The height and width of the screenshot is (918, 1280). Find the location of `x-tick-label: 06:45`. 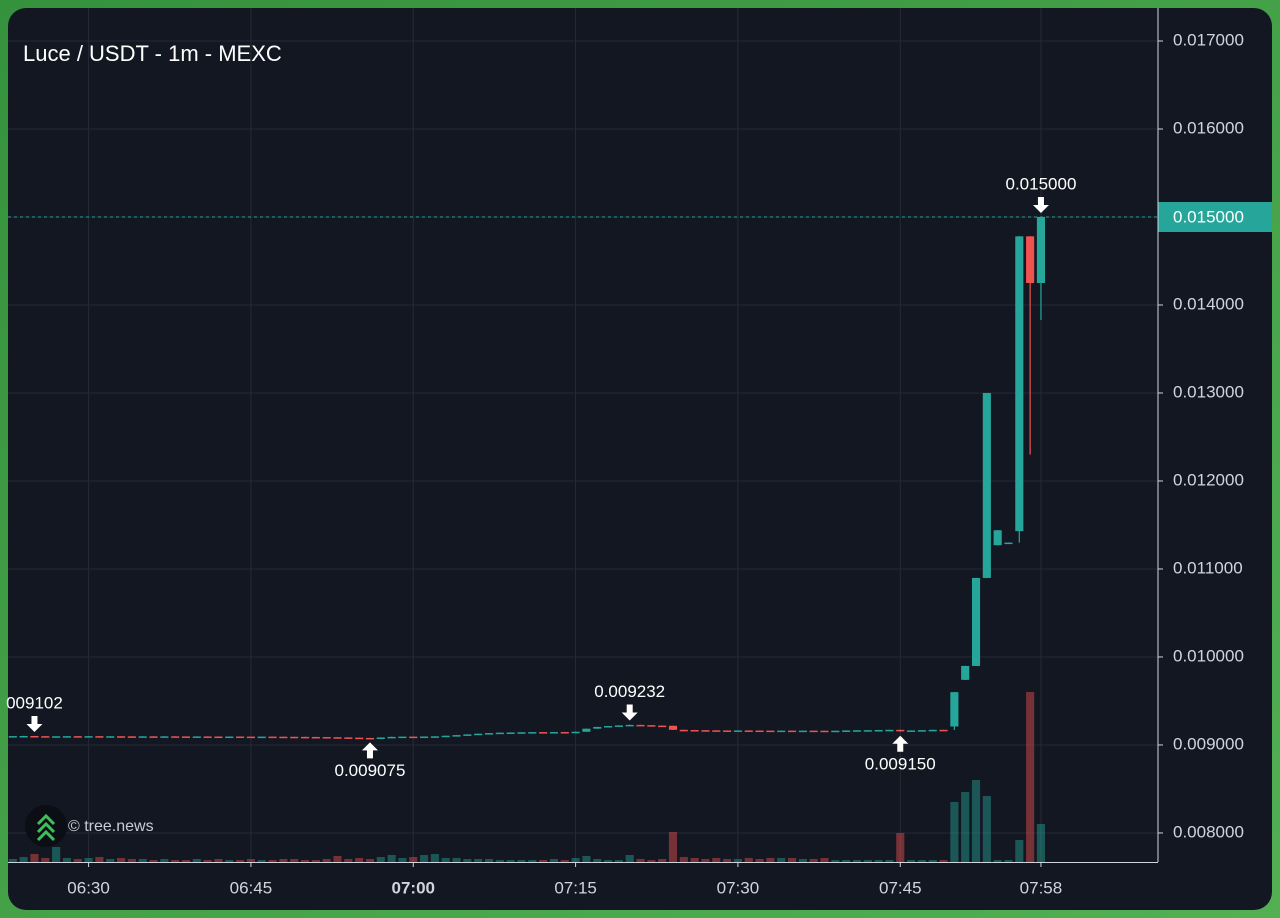

x-tick-label: 06:45 is located at coordinates (251, 887).